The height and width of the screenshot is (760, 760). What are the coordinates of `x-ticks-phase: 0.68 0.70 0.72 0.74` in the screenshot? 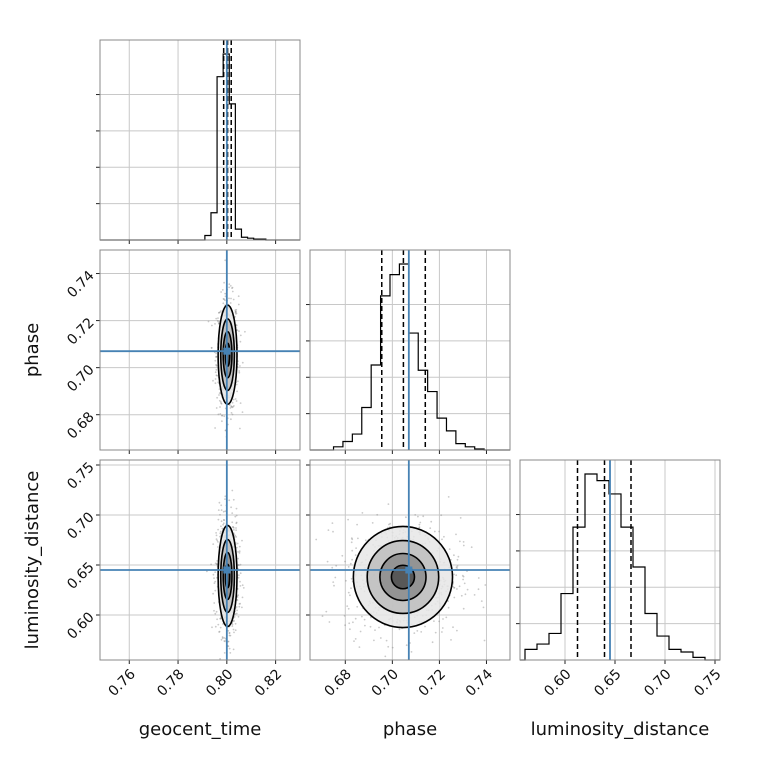 It's located at (409, 682).